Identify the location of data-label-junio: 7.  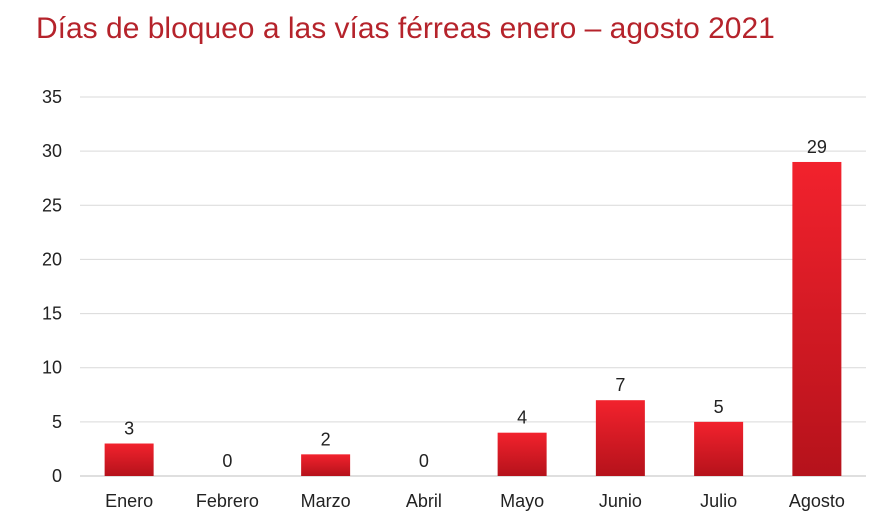
(620, 385).